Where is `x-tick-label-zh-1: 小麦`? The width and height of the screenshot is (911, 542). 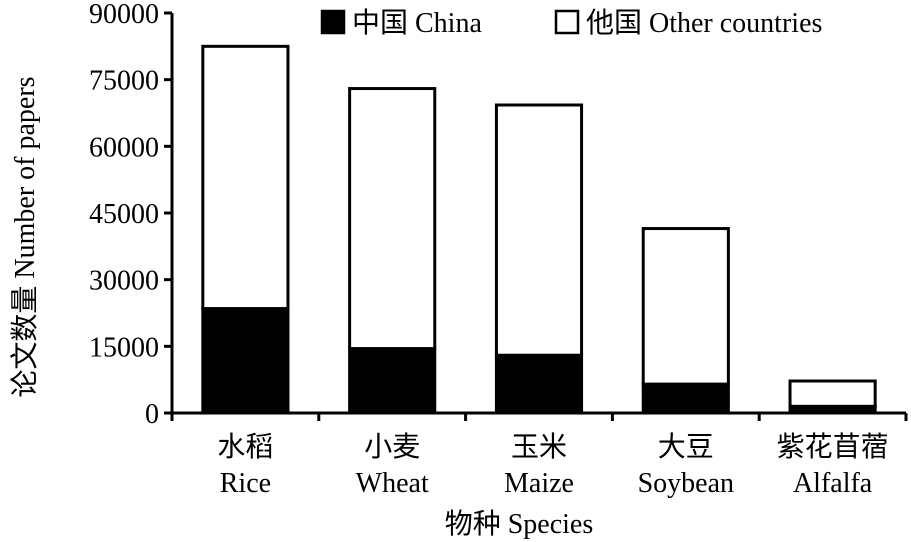 x-tick-label-zh-1: 小麦 is located at coordinates (392, 447).